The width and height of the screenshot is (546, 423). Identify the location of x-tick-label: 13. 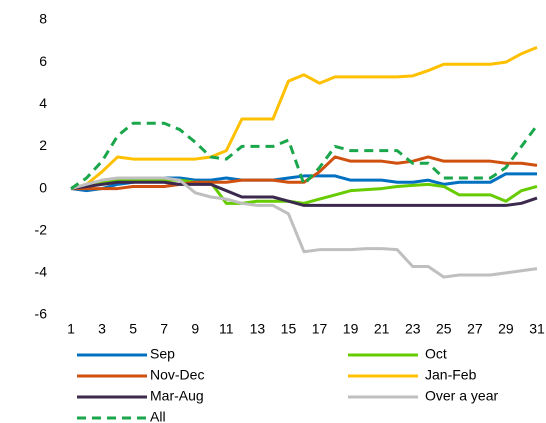
(258, 329).